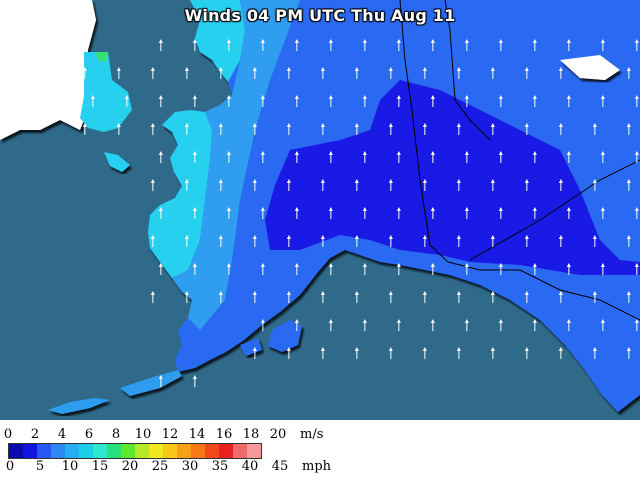  I want to click on ms-tick-label: 18, so click(251, 434).